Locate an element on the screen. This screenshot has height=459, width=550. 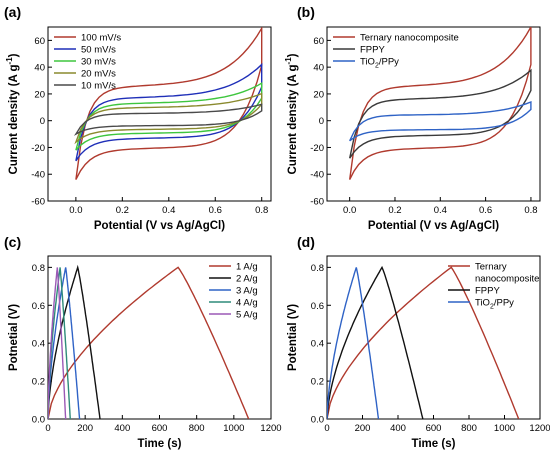
legend-label: 3 A/g is located at coordinates (247, 291).